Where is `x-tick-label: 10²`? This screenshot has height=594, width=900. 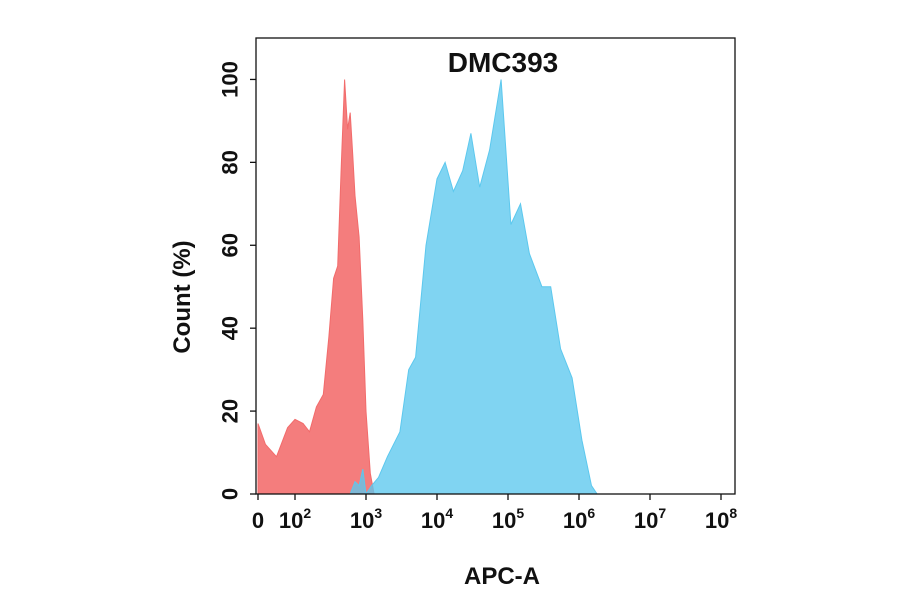
x-tick-label: 10² is located at coordinates (295, 519).